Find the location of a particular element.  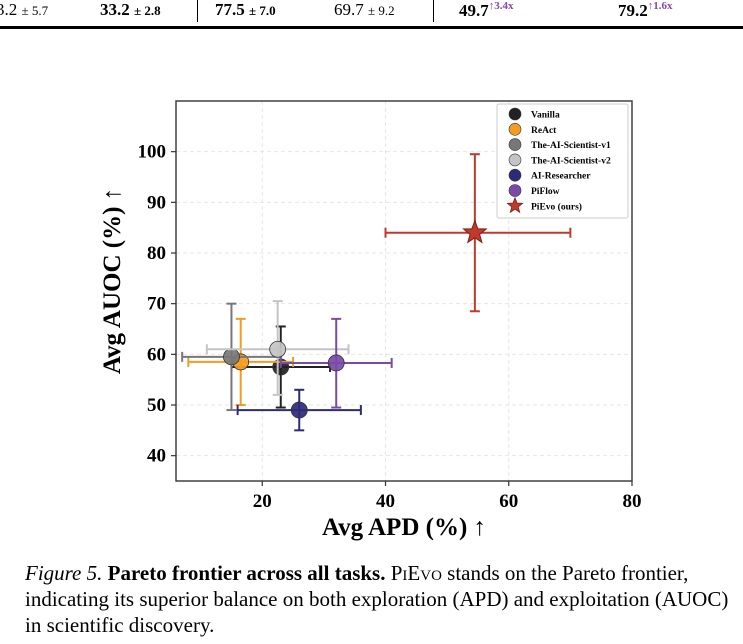

legend-label: PiFlow is located at coordinates (545, 192).